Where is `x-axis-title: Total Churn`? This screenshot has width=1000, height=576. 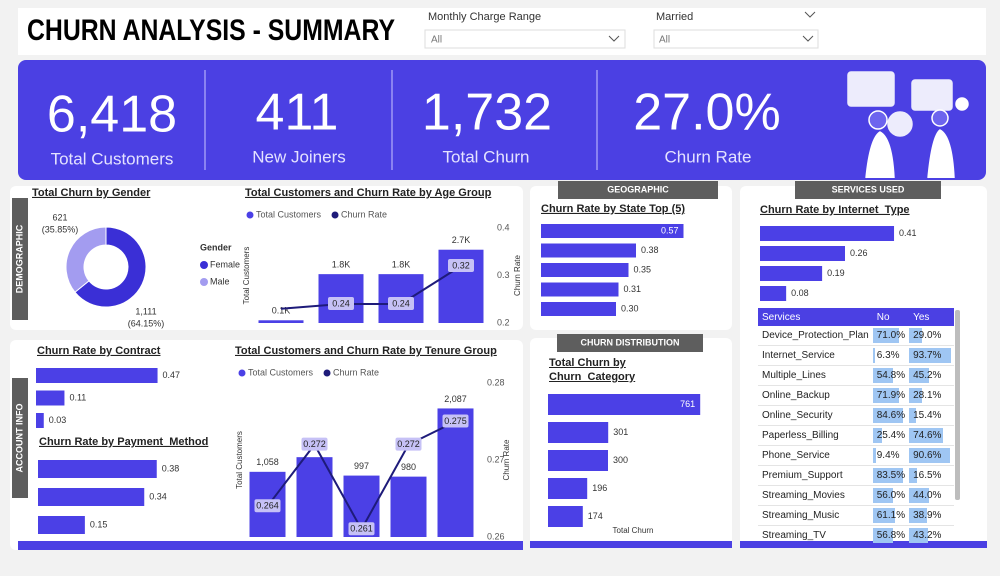
x-axis-title: Total Churn is located at coordinates (633, 530).